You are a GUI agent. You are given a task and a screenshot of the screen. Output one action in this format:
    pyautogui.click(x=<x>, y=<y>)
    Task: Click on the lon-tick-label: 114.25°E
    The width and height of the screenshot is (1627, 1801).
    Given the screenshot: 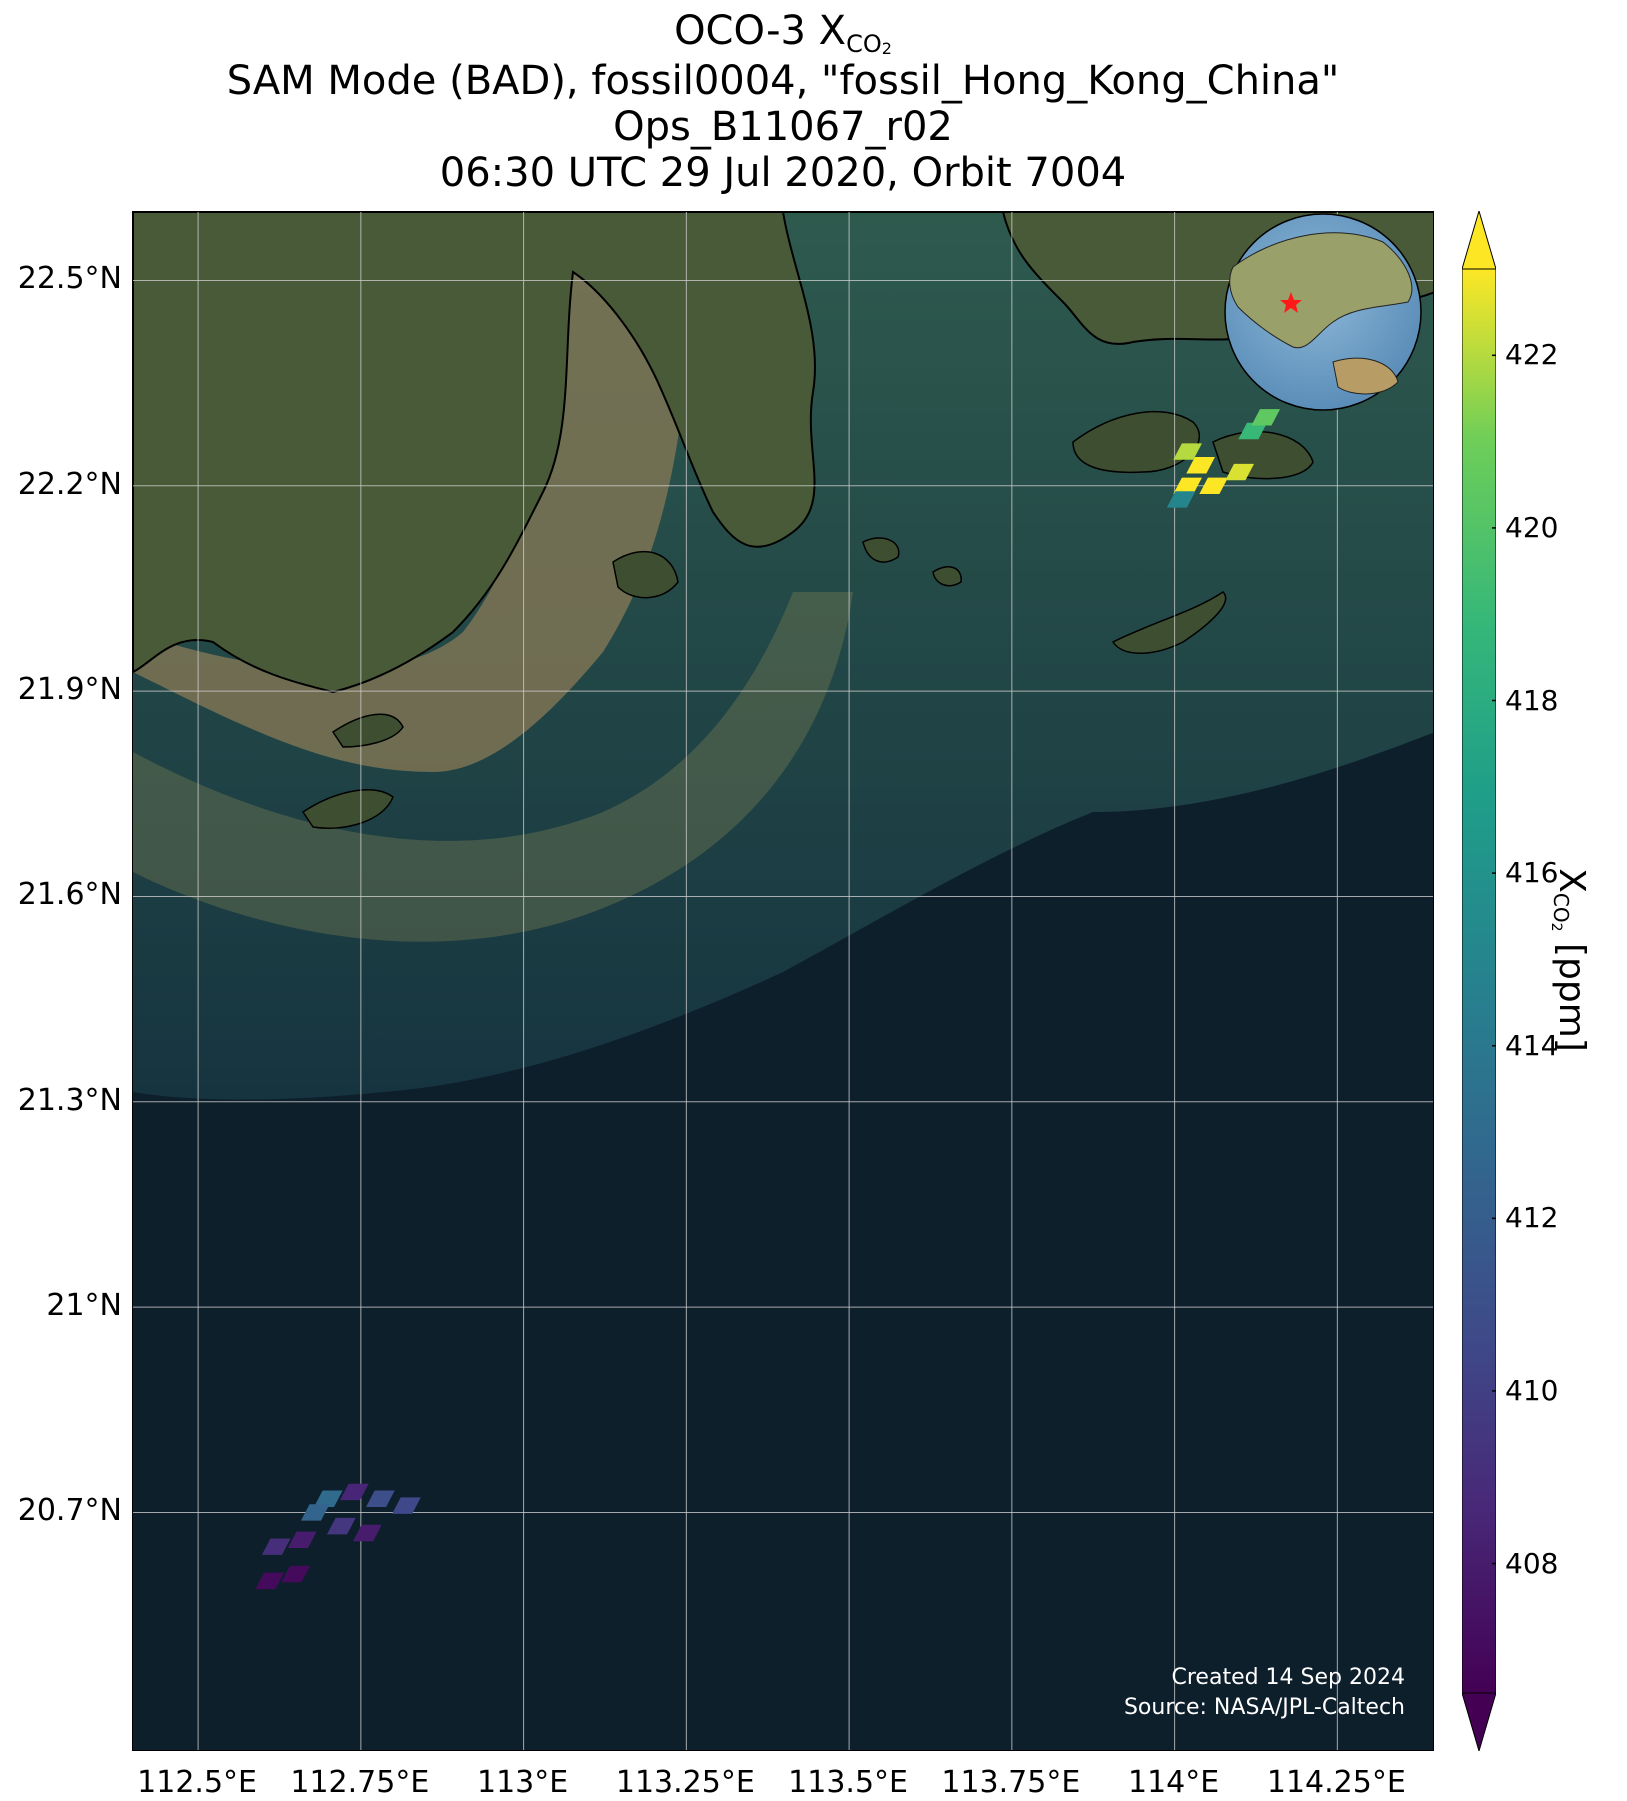 What is the action you would take?
    pyautogui.click(x=1336, y=1782)
    